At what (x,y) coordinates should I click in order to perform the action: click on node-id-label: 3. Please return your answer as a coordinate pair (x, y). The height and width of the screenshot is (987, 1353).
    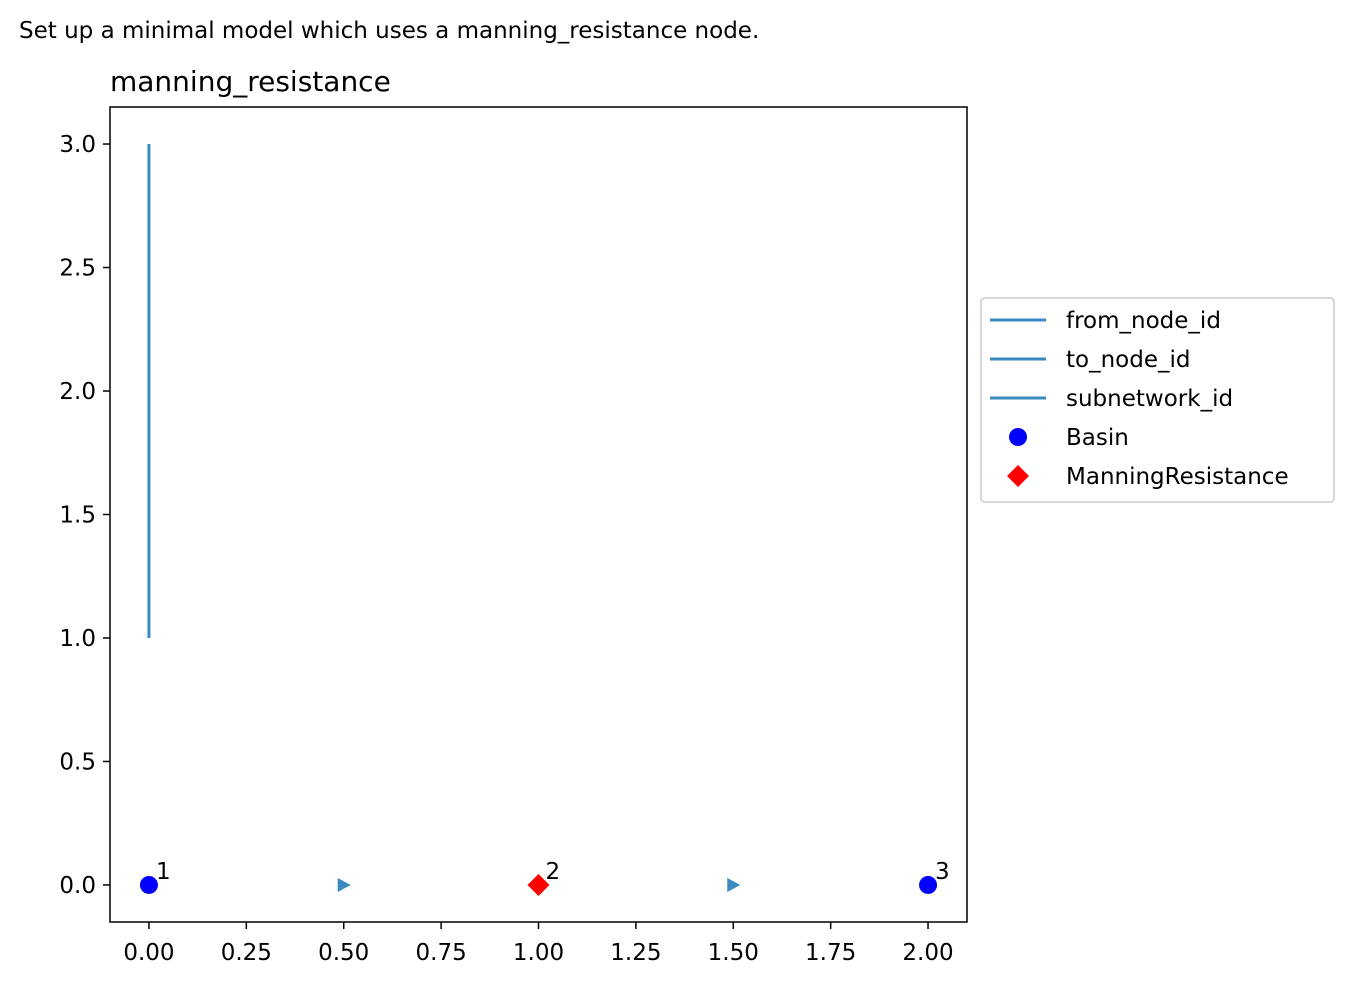
    Looking at the image, I should click on (942, 872).